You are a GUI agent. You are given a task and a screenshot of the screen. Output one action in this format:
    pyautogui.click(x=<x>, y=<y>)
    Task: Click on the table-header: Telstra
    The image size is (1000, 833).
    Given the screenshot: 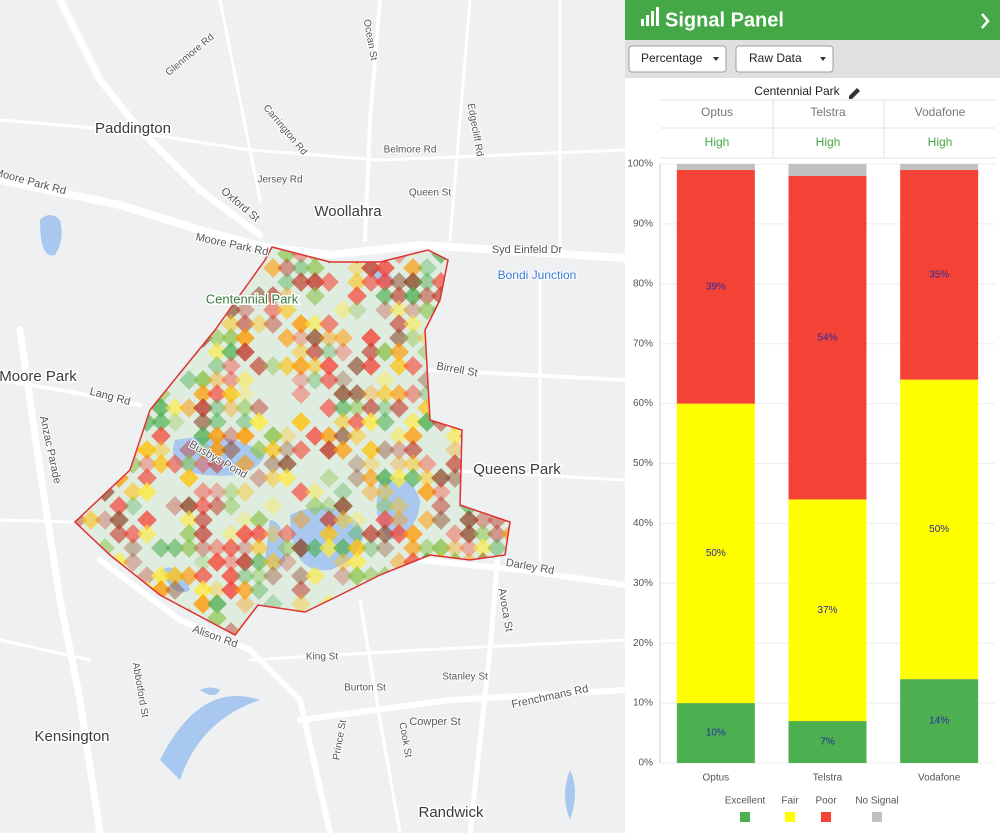 What is the action you would take?
    pyautogui.click(x=828, y=112)
    